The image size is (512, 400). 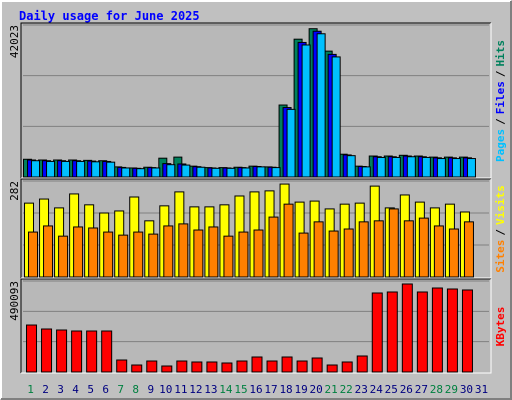 I want to click on x-tick-label: 24, so click(x=377, y=389).